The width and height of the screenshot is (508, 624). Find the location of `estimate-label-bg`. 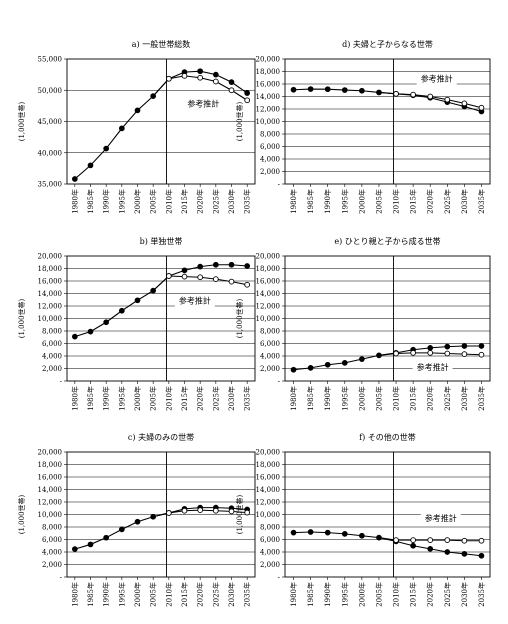

estimate-label-bg is located at coordinates (194, 301).